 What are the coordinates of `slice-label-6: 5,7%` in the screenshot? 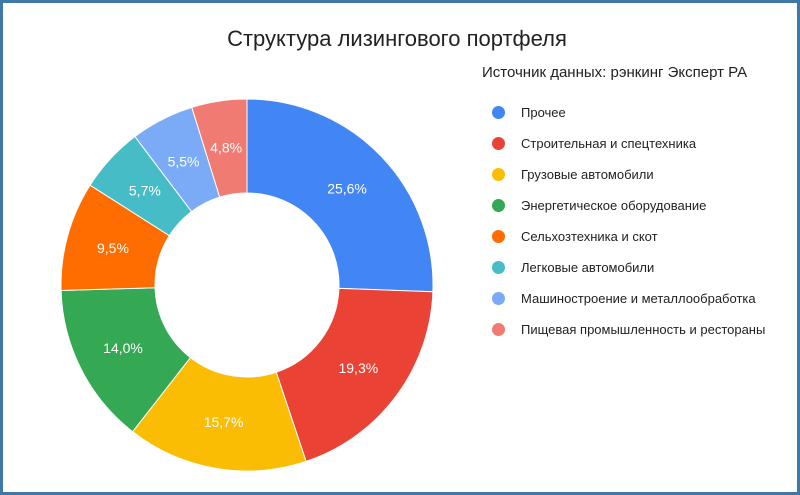 It's located at (145, 191).